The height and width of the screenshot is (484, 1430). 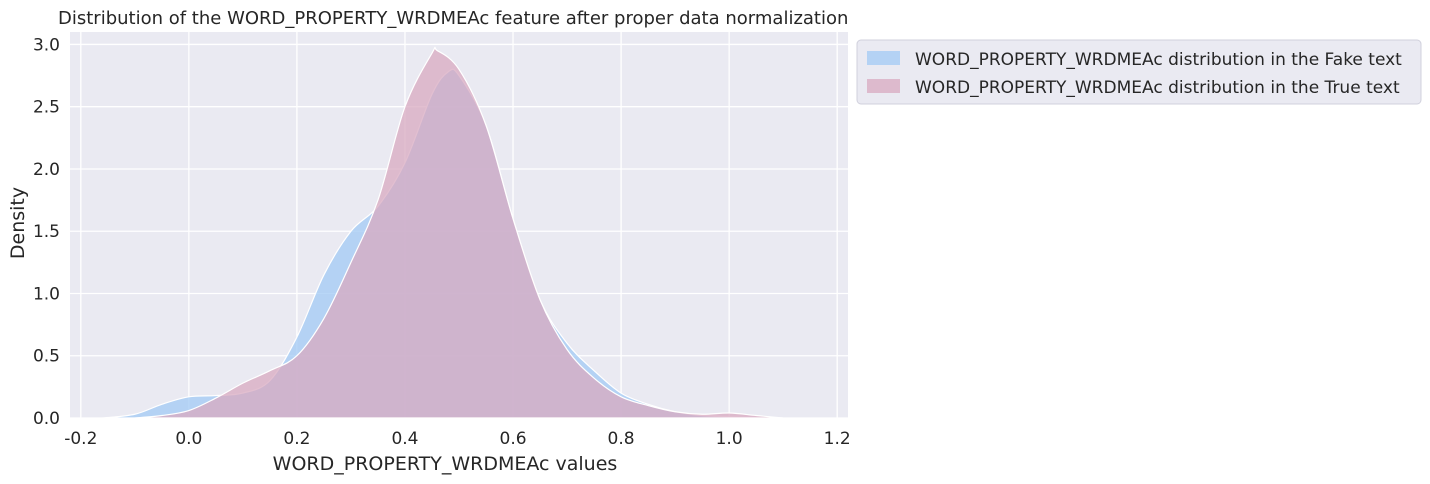 I want to click on x-tick-label: 0.4, so click(x=404, y=439).